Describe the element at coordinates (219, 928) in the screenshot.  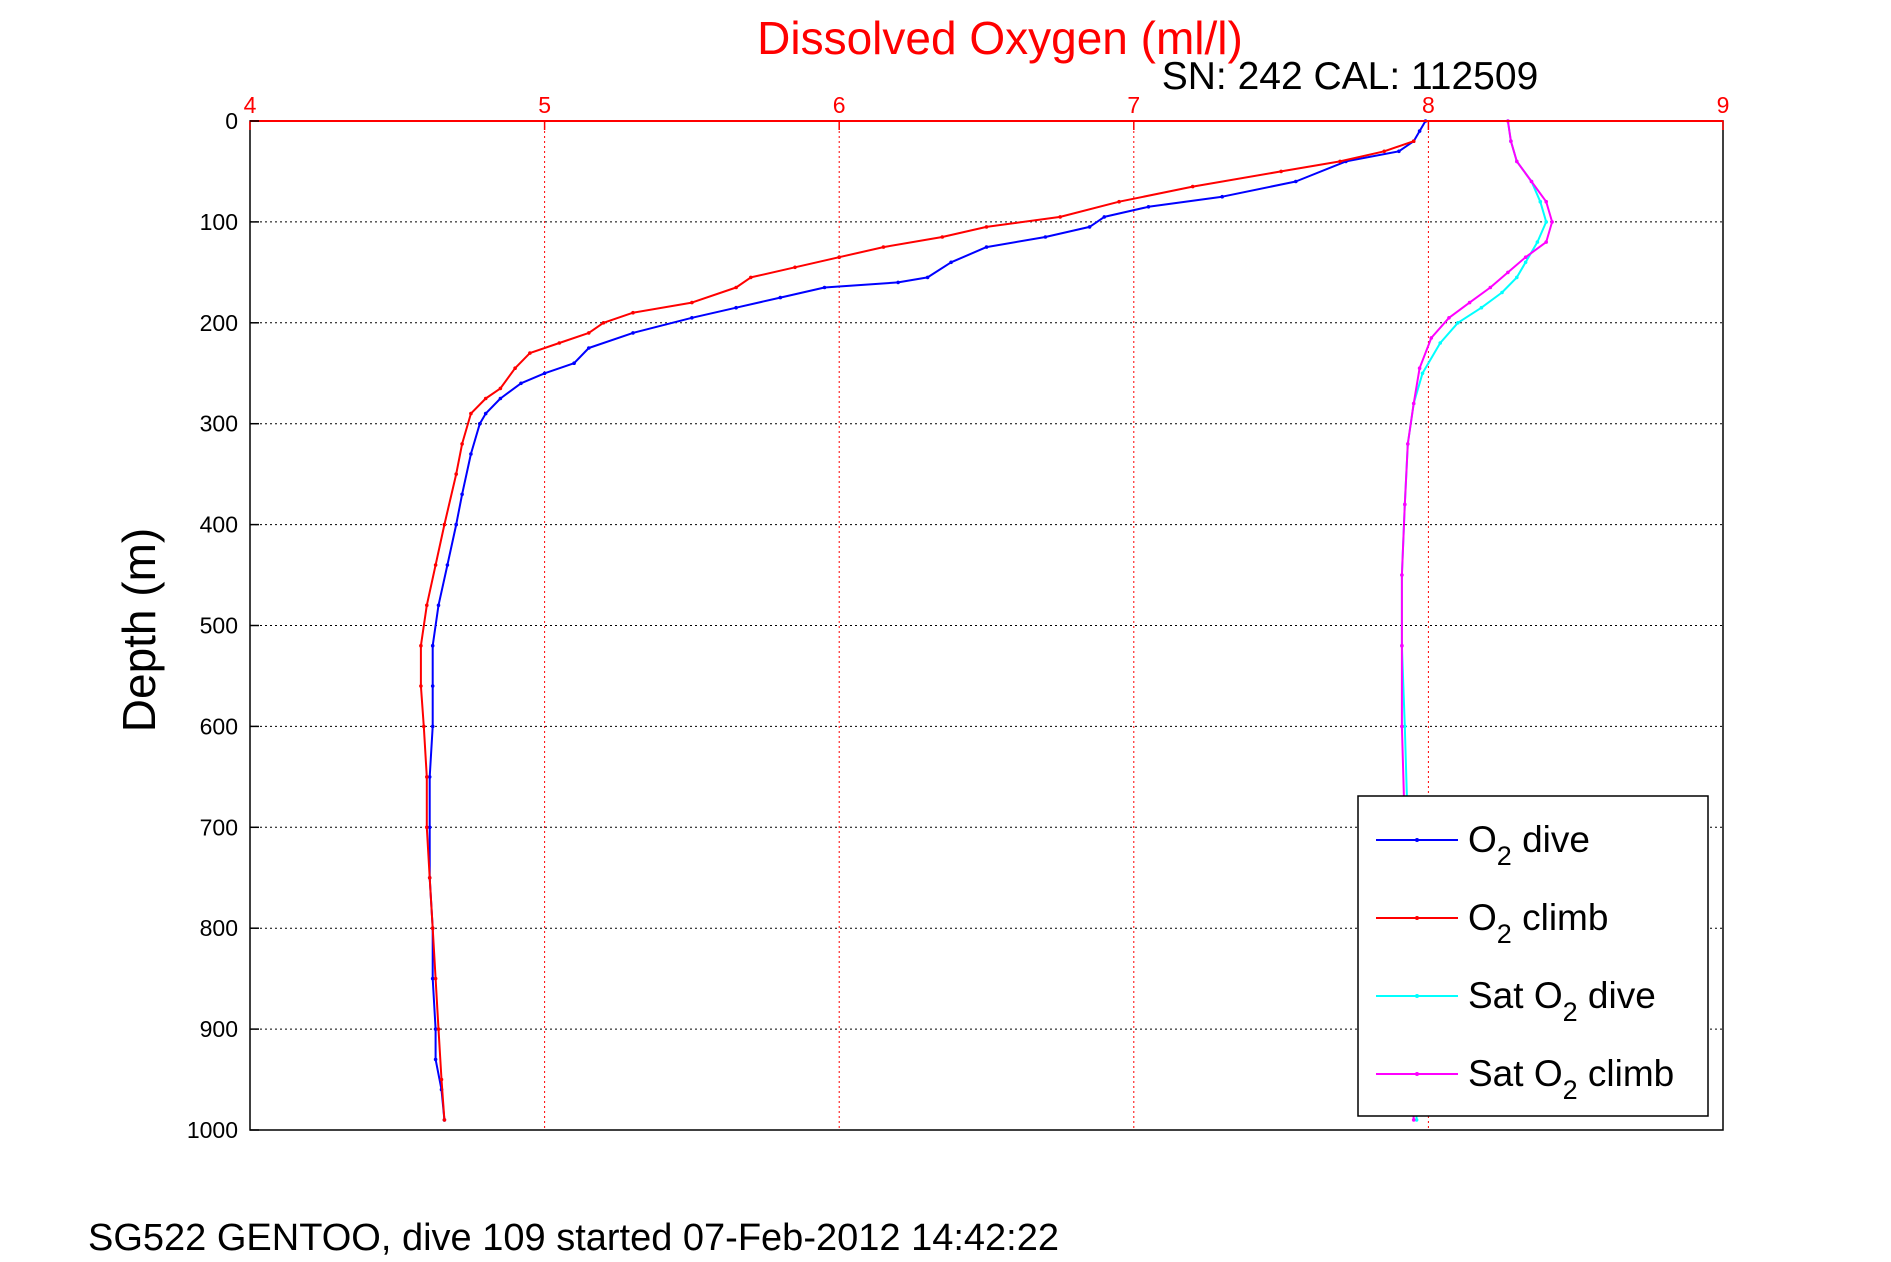
I see `y-tick-label: 800` at that location.